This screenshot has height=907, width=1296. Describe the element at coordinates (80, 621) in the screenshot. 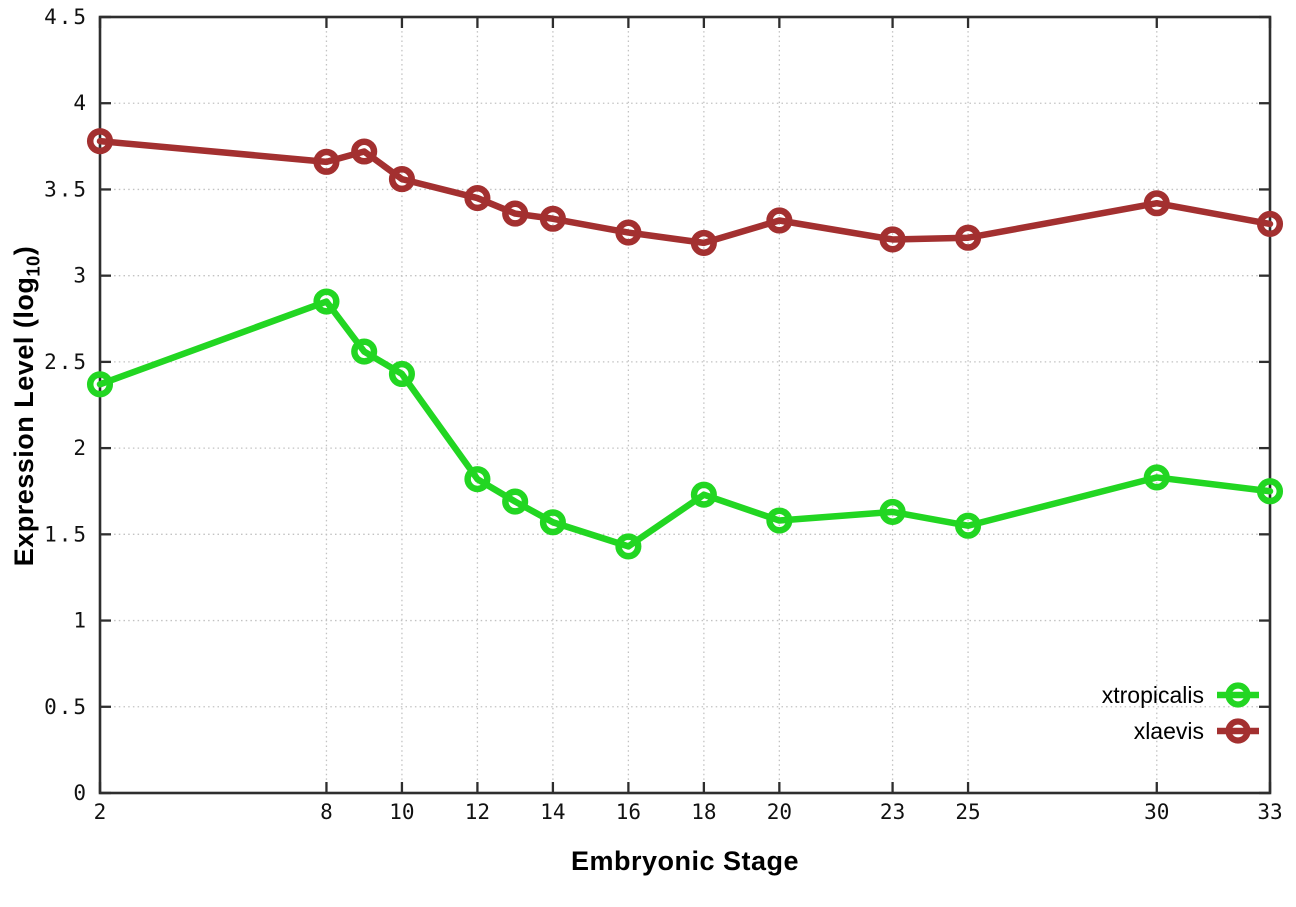

I see `y-tick-label: 1` at that location.